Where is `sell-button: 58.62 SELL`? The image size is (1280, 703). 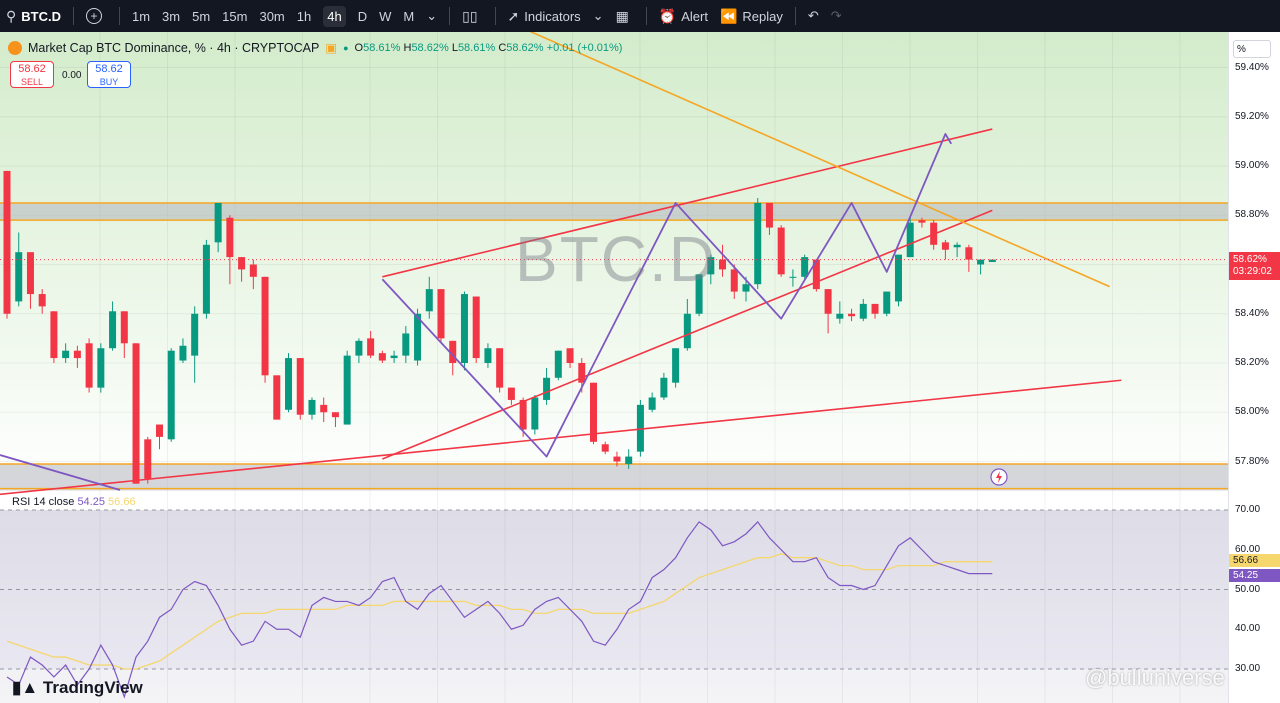
sell-button: 58.62 SELL is located at coordinates (32, 74).